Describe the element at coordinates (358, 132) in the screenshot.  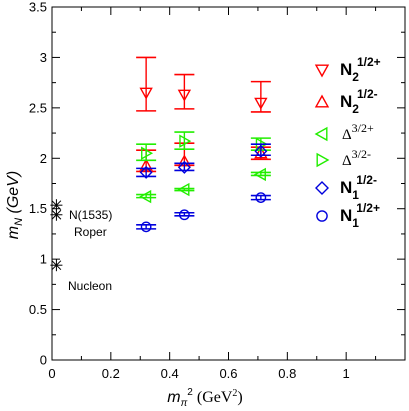
I see `legend-label: Δ3/2+` at that location.